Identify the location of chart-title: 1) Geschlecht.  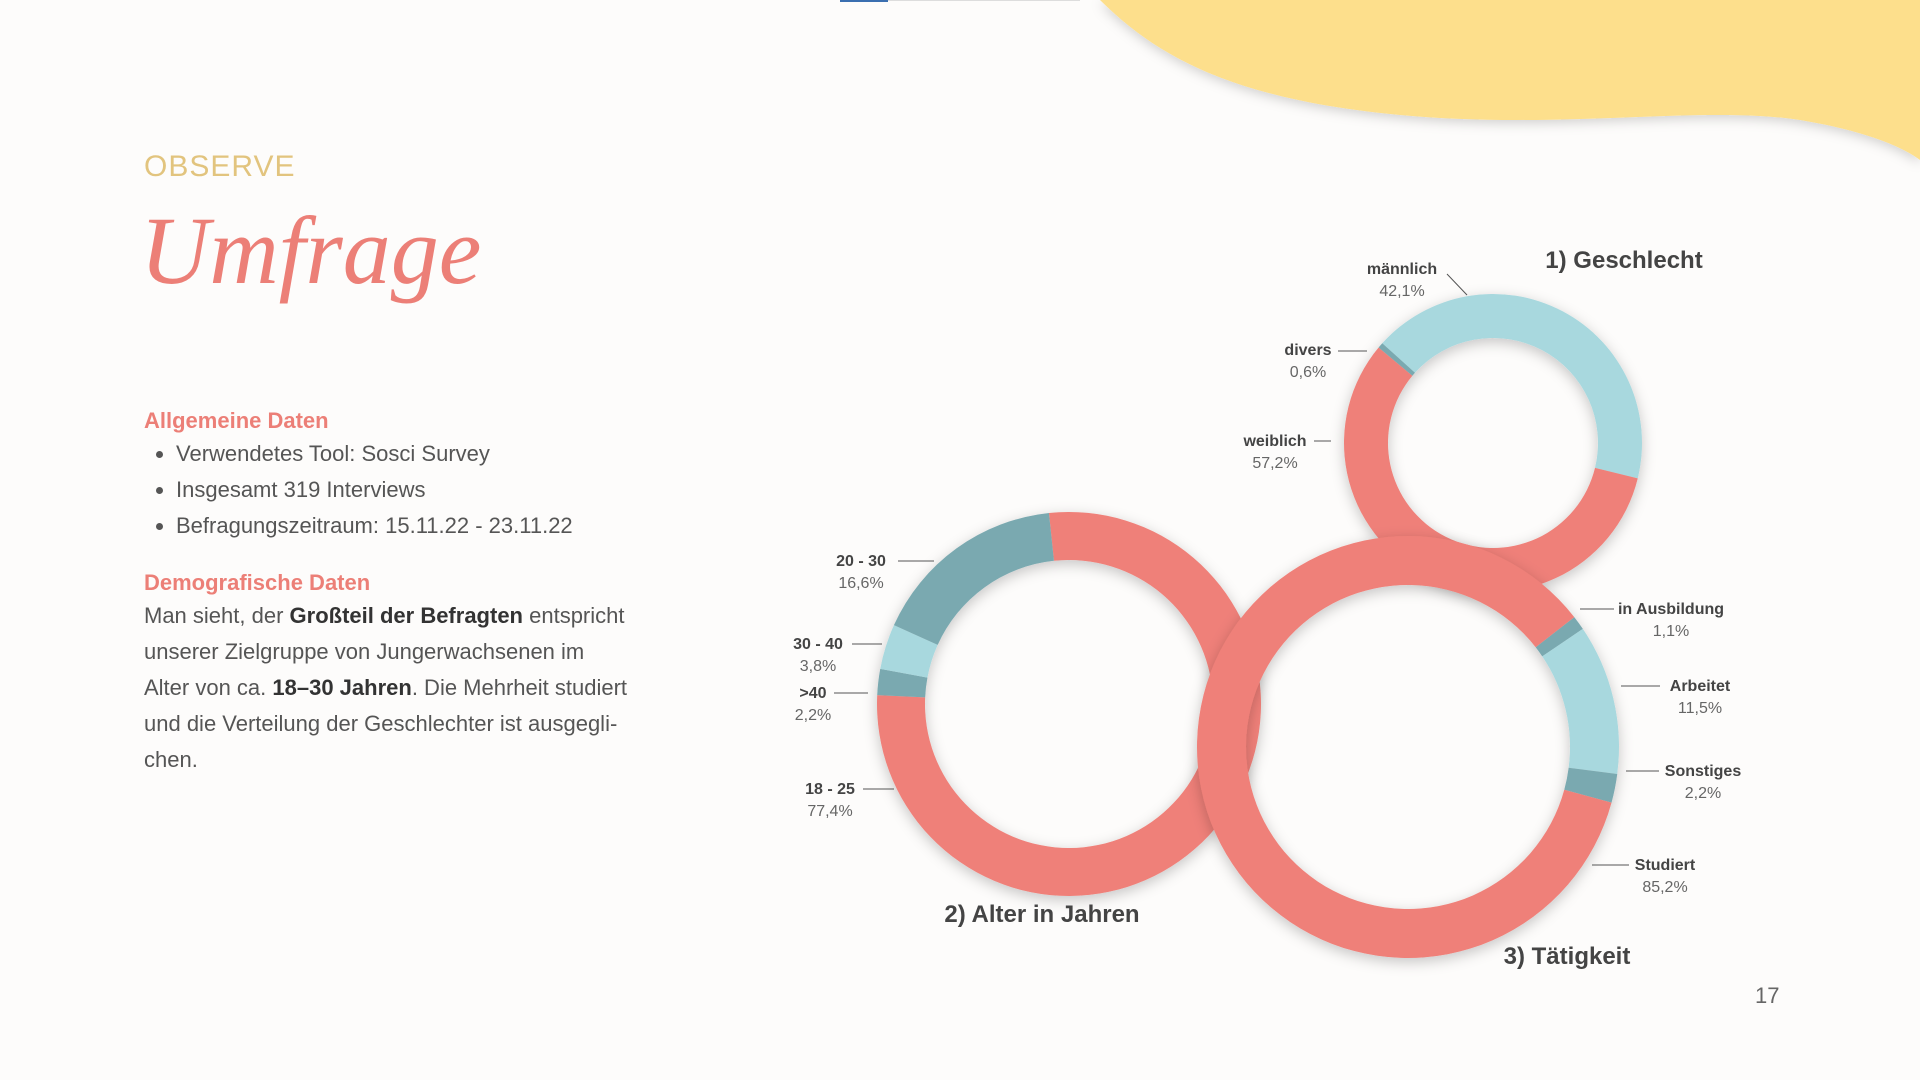
(1623, 260).